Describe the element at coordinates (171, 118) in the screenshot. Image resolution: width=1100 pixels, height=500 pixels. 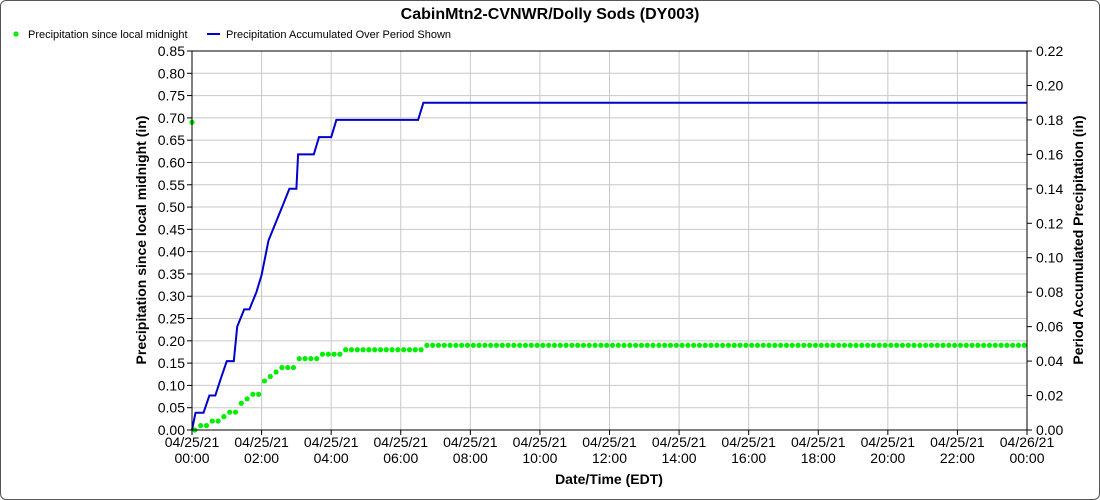
I see `y-left-tick-label: 0.70` at that location.